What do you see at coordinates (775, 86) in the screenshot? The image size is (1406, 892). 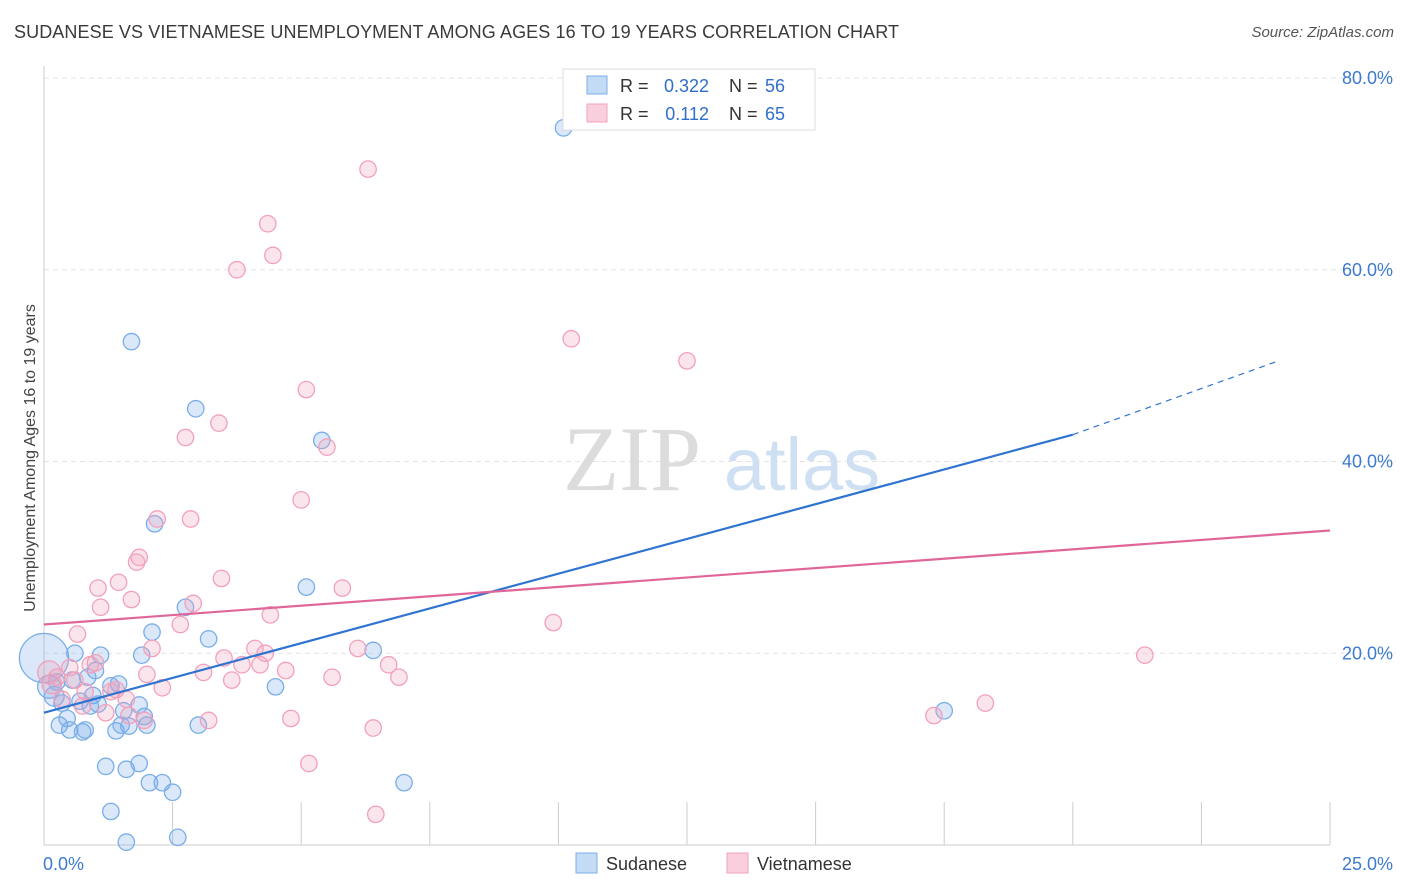 I see `legend-n-value-sudanese: 56` at bounding box center [775, 86].